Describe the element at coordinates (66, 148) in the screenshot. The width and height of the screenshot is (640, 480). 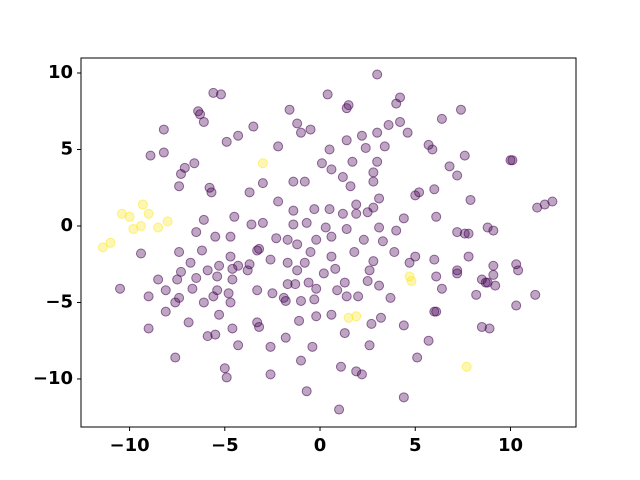
I see `y-tick-label: 5` at that location.